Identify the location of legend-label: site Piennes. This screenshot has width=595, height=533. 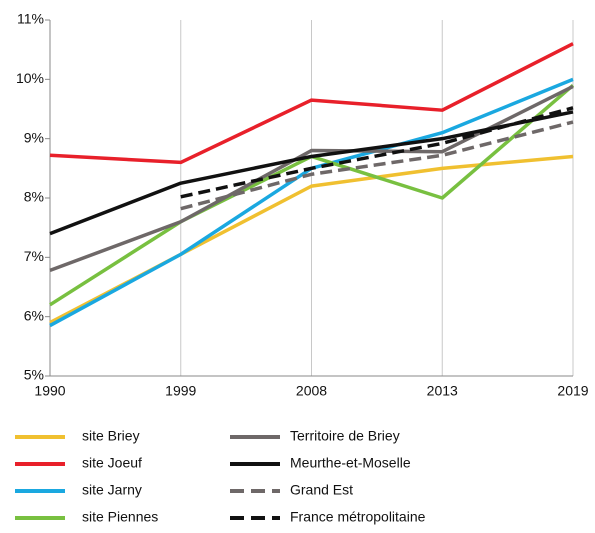
(120, 517).